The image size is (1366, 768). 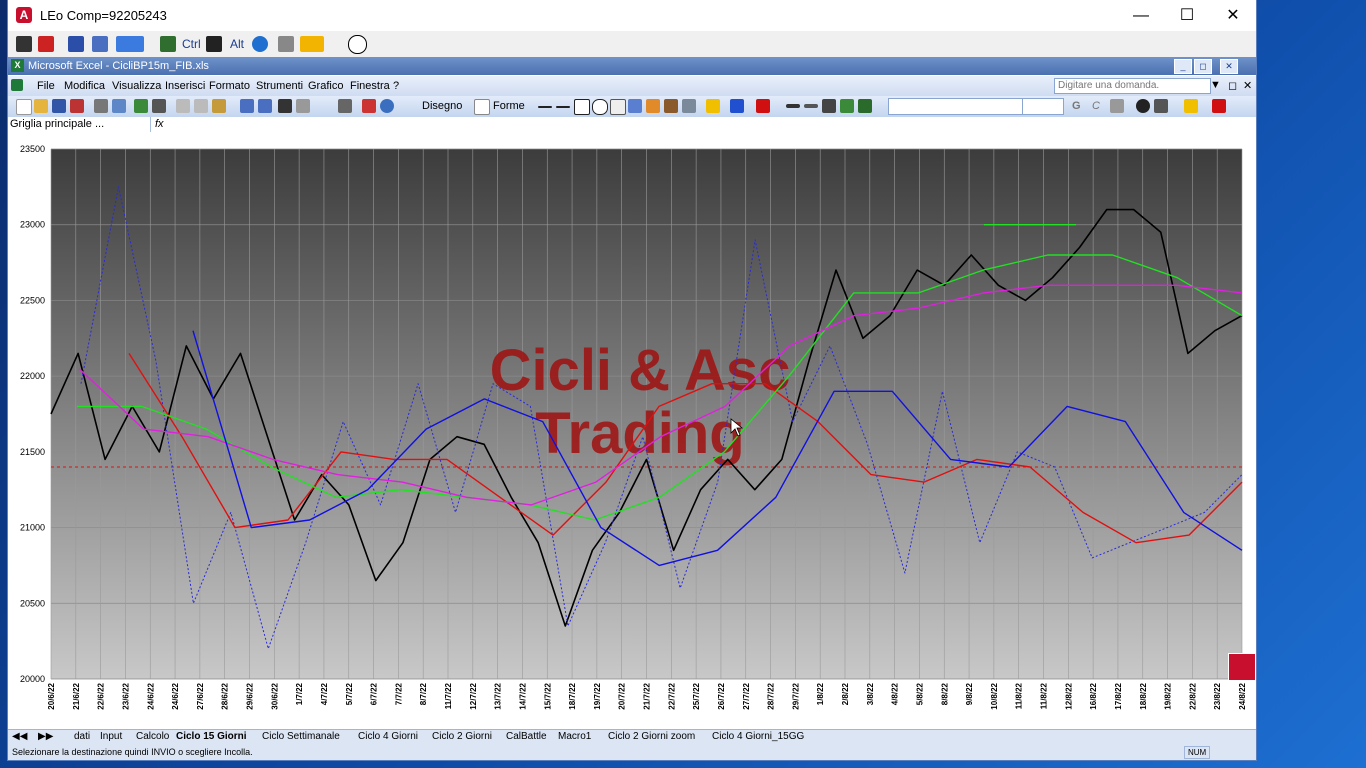 What do you see at coordinates (76, 44) in the screenshot?
I see `sheet-icon` at bounding box center [76, 44].